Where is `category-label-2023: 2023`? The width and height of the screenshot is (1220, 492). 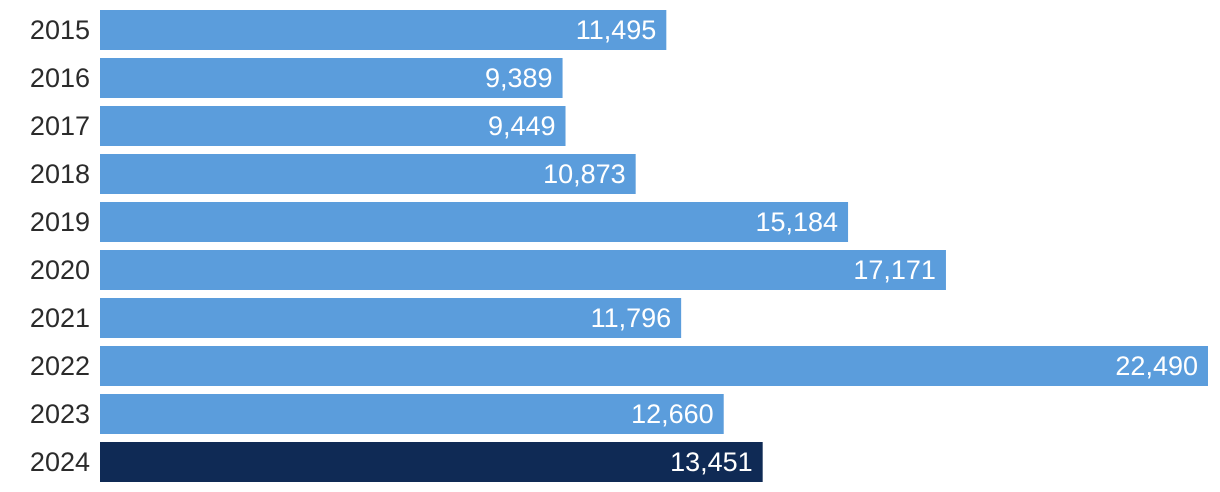 category-label-2023: 2023 is located at coordinates (60, 414).